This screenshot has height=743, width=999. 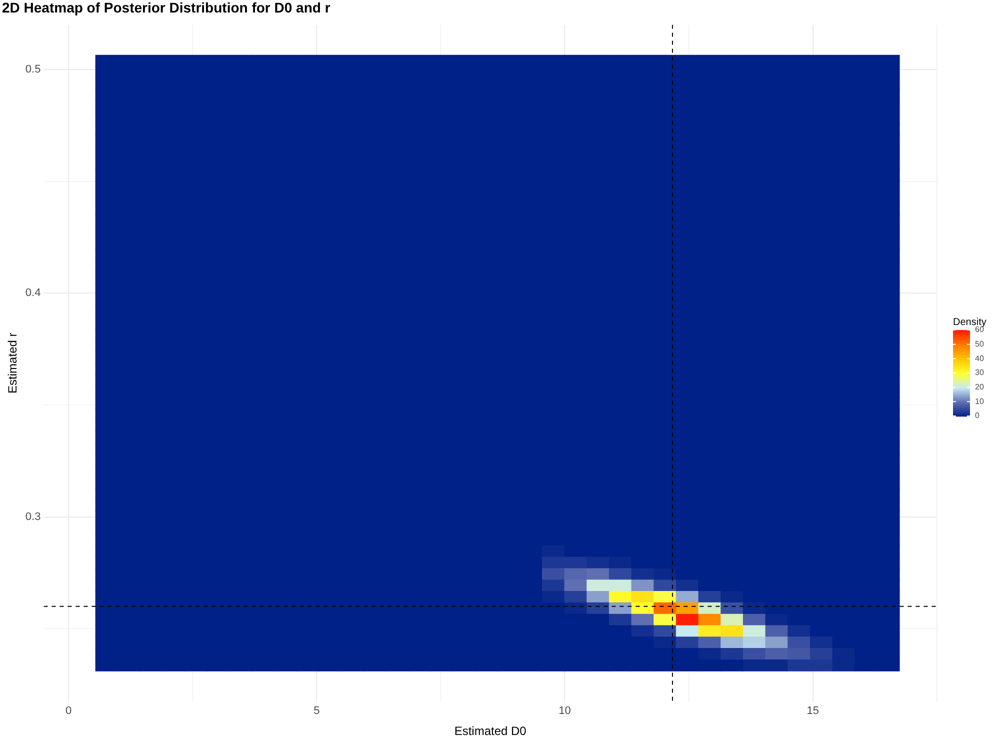 What do you see at coordinates (68, 711) in the screenshot?
I see `x-tick-label: 0` at bounding box center [68, 711].